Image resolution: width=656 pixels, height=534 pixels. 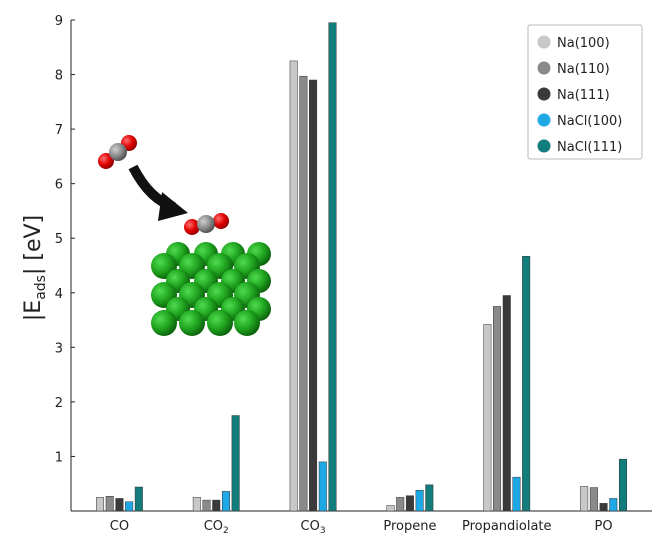 What do you see at coordinates (216, 505) in the screenshot?
I see `bar-co2-na111` at bounding box center [216, 505].